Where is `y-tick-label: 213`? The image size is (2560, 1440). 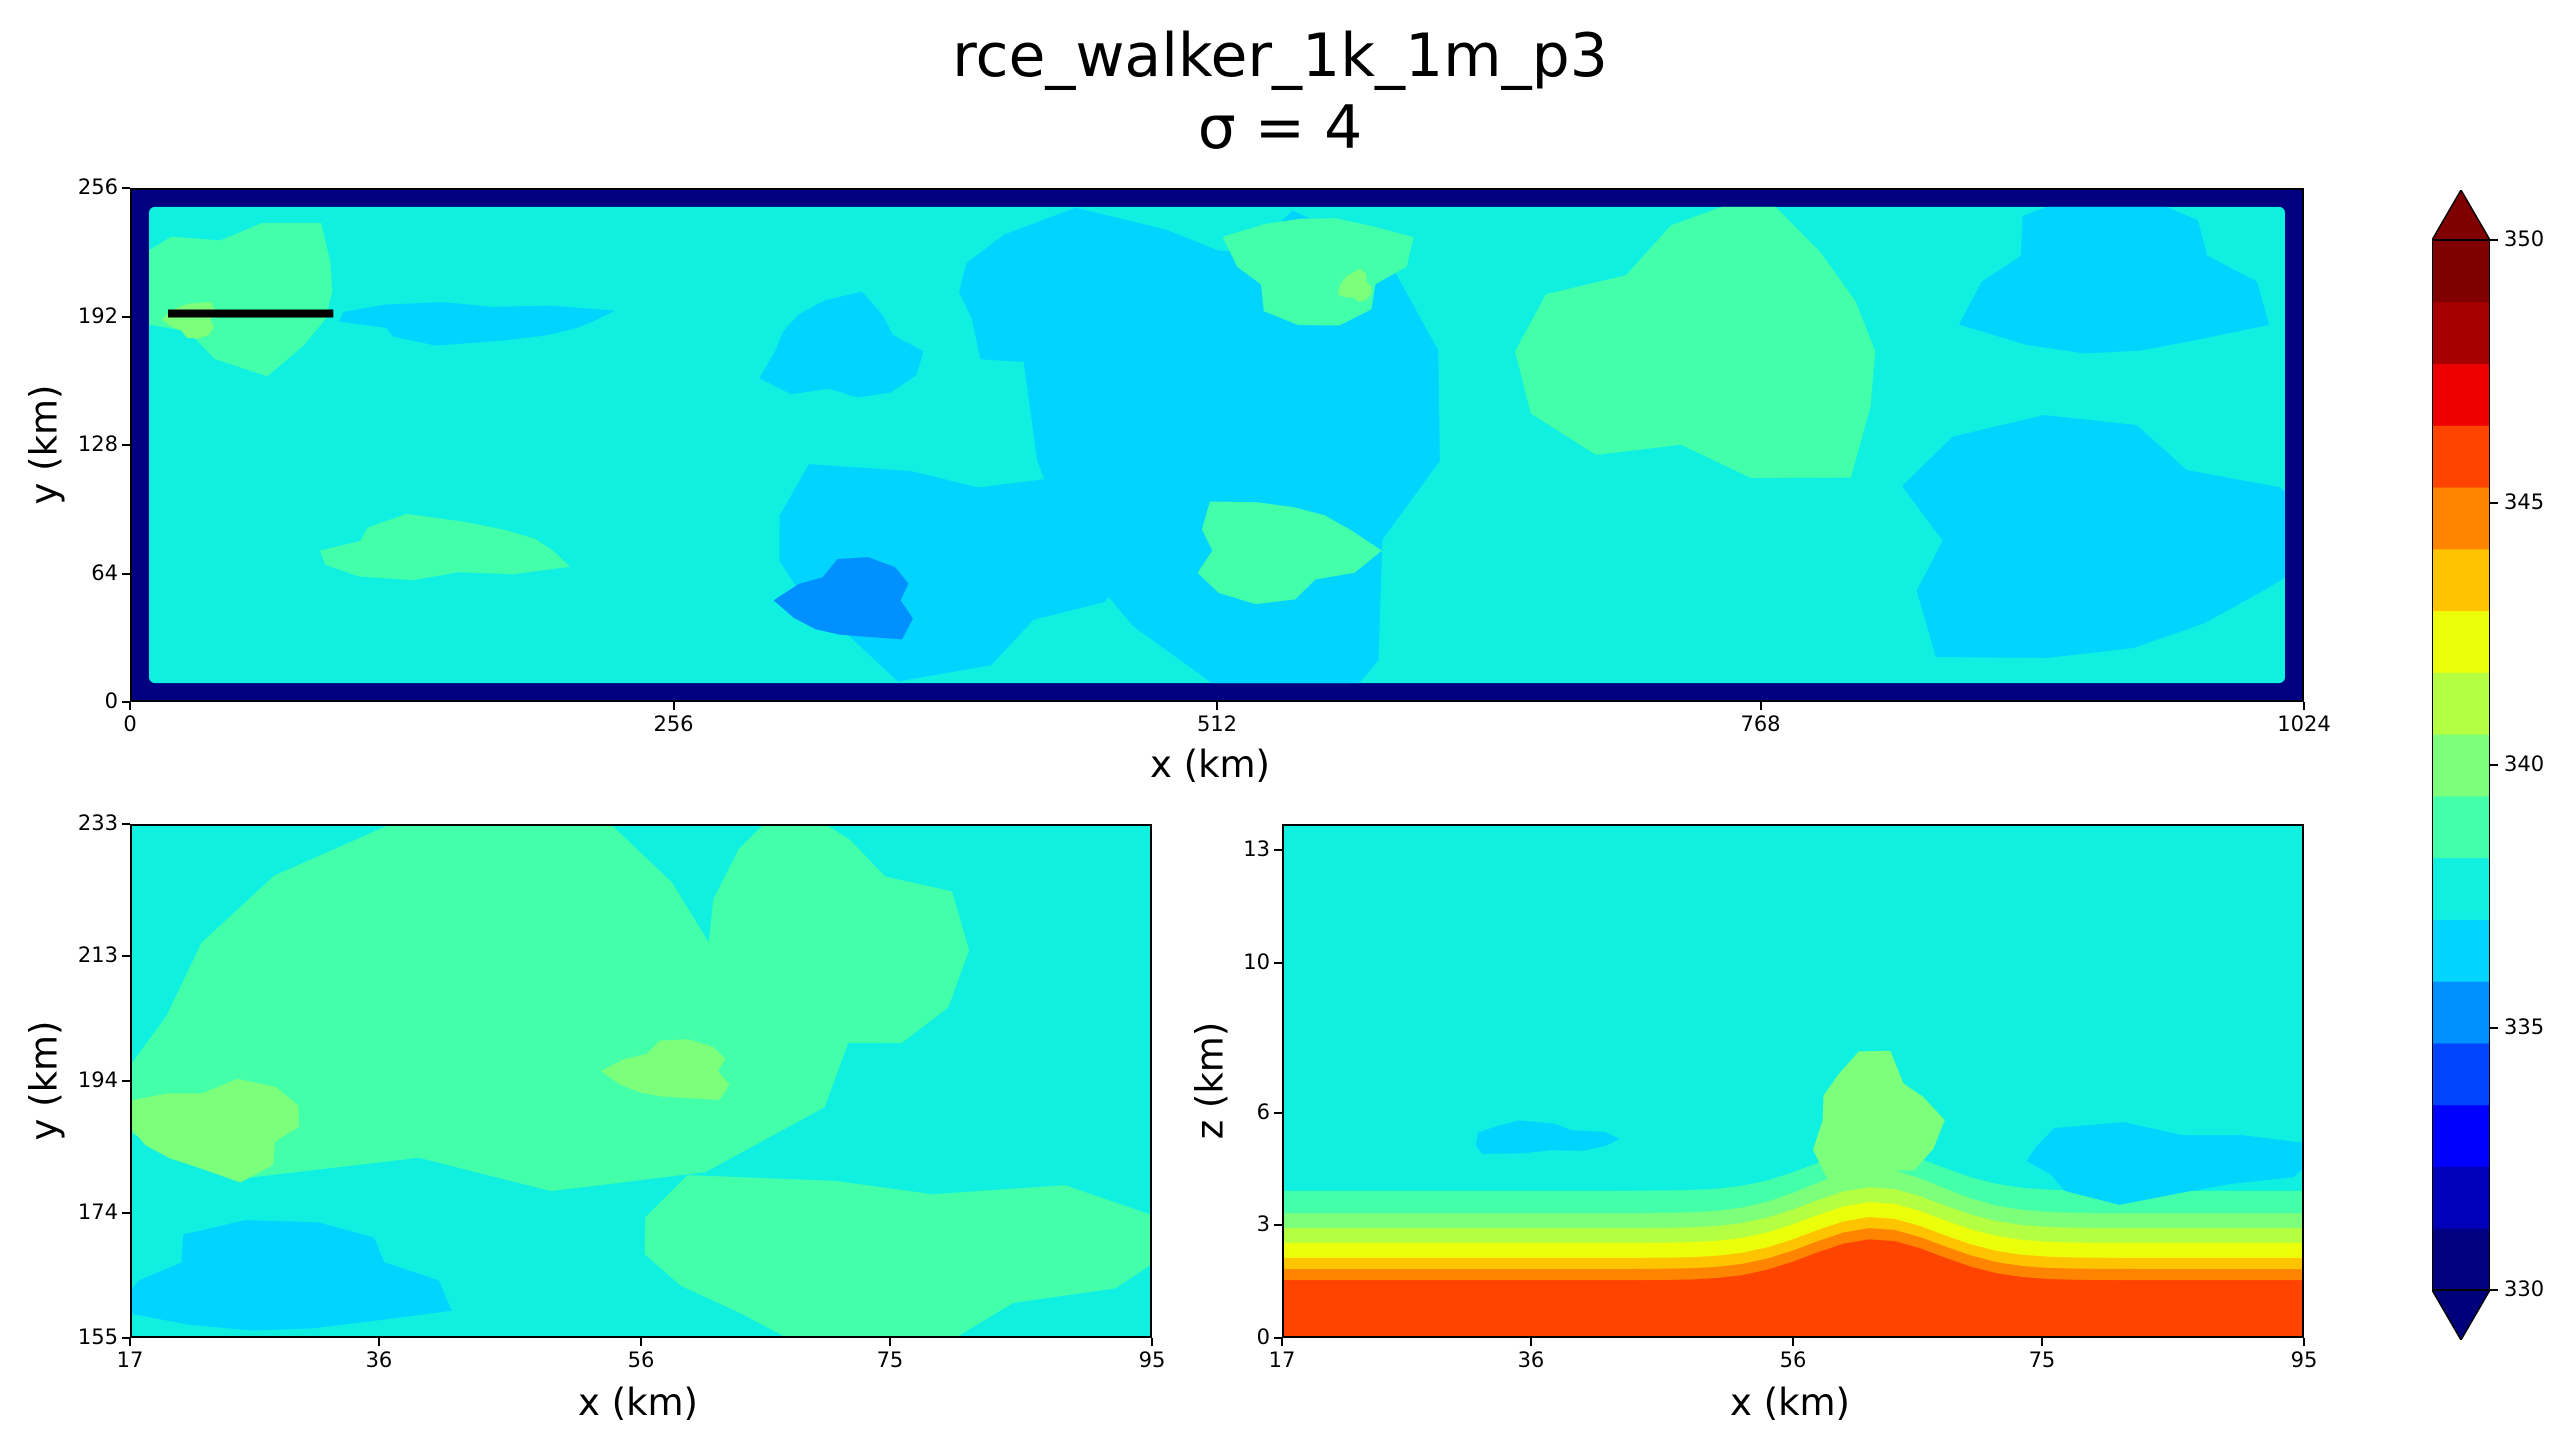 y-tick-label: 213 is located at coordinates (97, 954).